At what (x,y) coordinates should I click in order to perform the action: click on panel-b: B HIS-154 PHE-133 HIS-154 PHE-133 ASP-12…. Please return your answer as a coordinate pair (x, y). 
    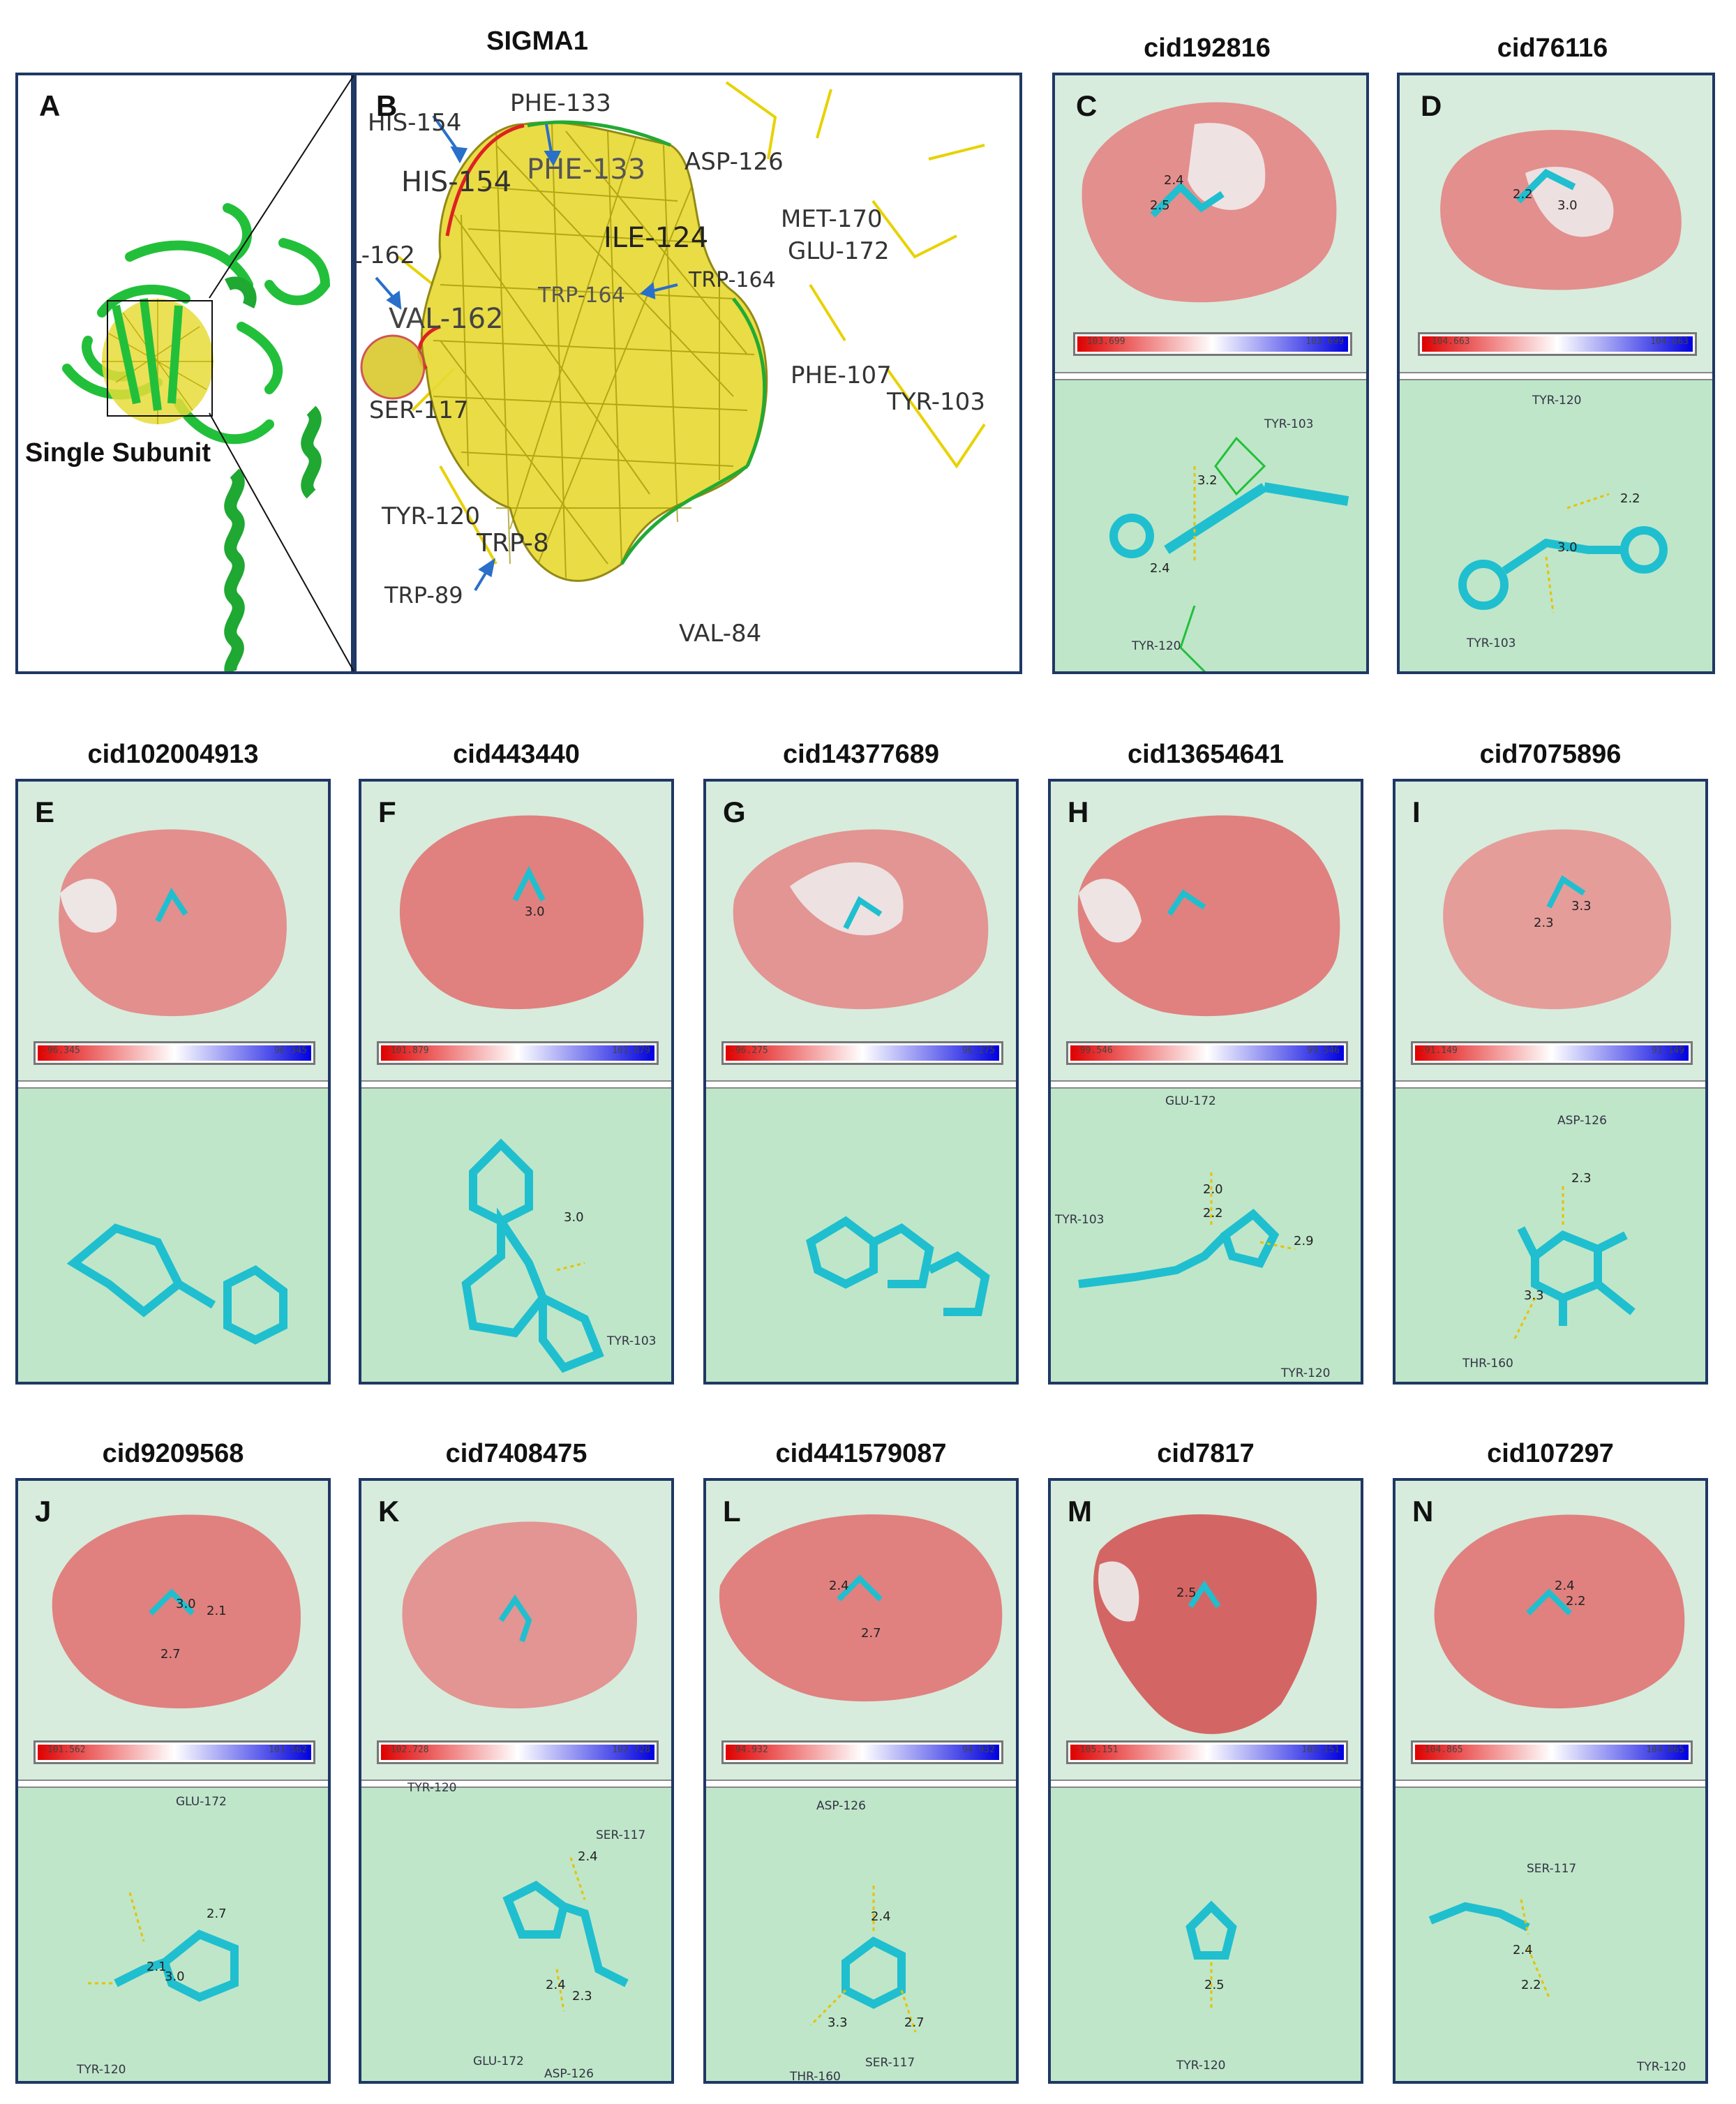
    Looking at the image, I should click on (688, 374).